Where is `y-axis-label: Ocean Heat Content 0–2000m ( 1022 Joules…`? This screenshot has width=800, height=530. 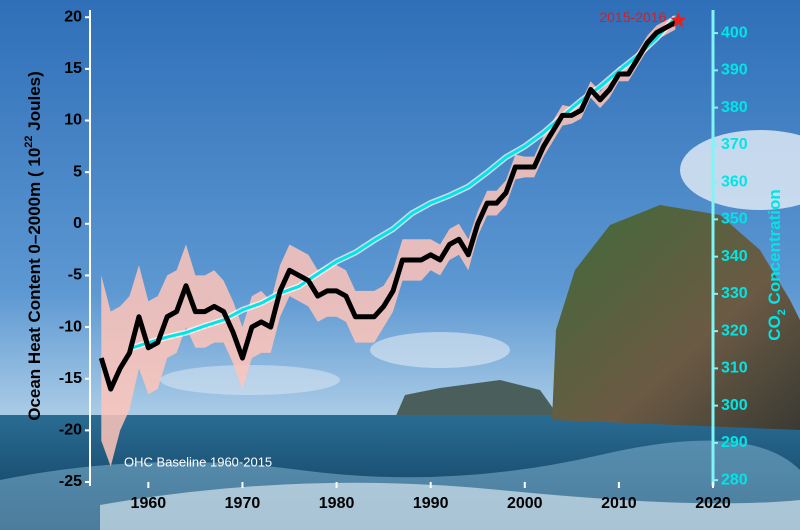
y-axis-label: Ocean Heat Content 0–2000m ( 1022 Joules… is located at coordinates (34, 246).